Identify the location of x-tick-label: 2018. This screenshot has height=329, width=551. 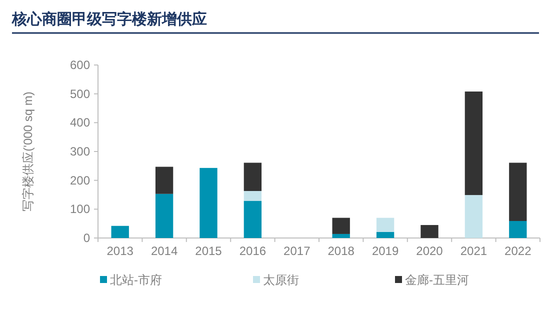
(341, 251).